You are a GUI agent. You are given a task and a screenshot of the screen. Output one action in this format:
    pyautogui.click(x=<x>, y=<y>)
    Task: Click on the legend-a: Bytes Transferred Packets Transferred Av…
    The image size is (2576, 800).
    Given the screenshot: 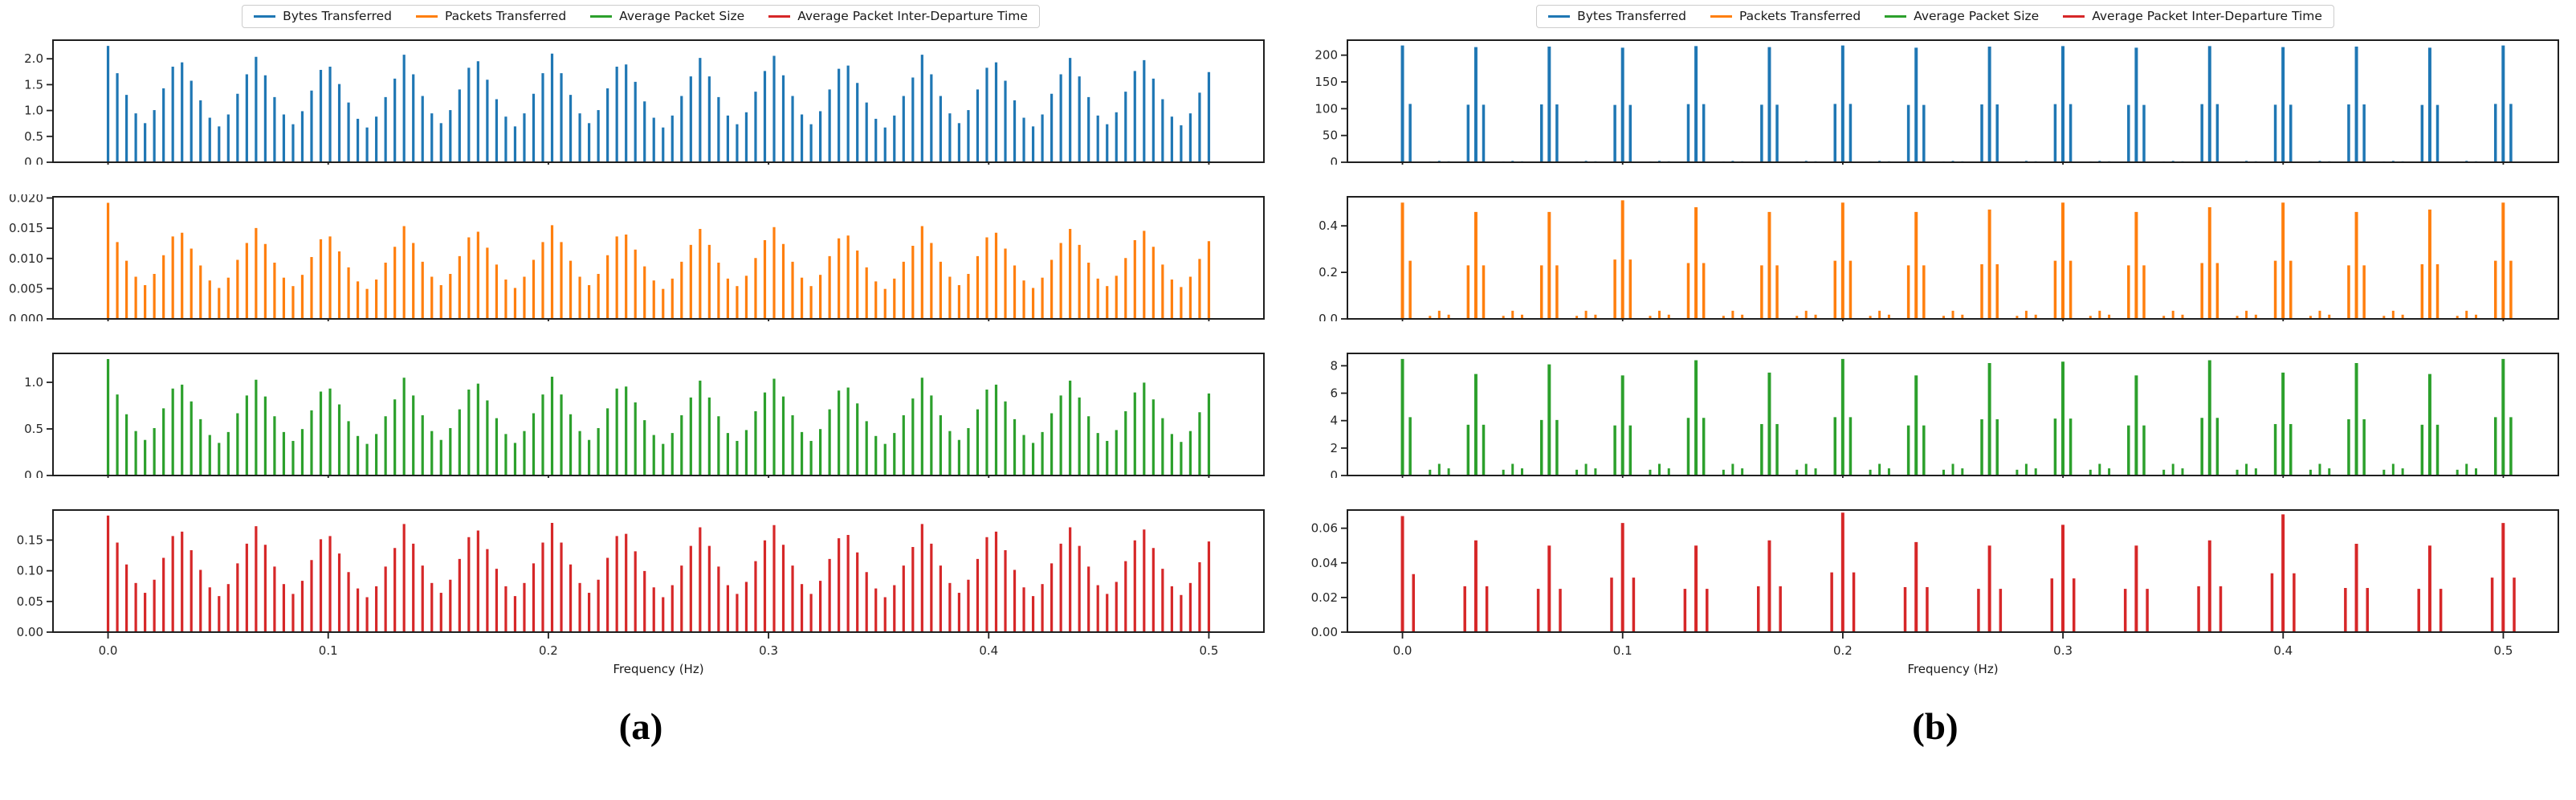 What is the action you would take?
    pyautogui.click(x=641, y=16)
    